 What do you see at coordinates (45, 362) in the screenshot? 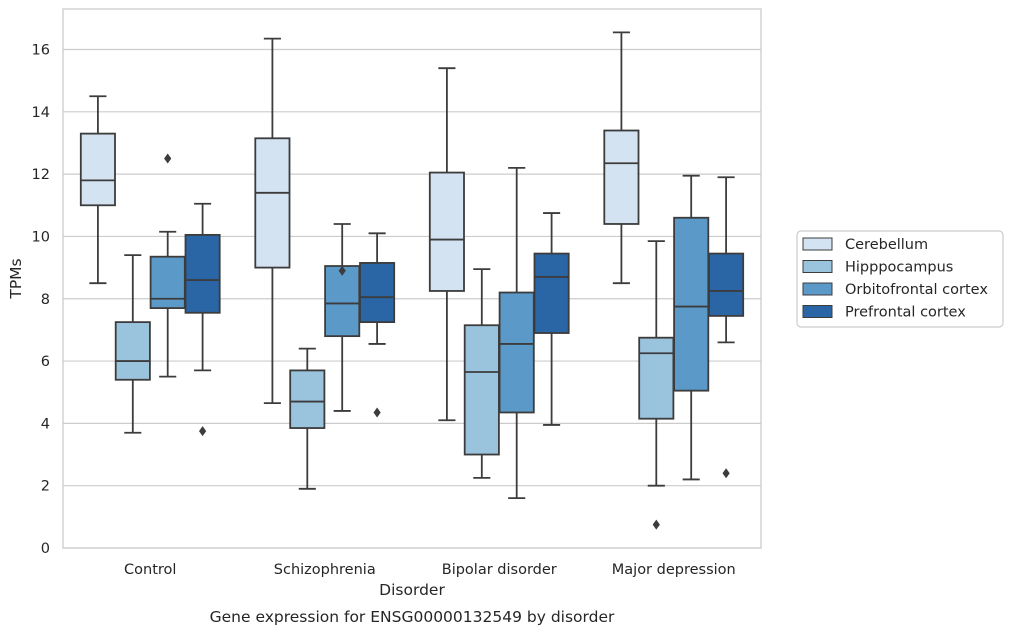
I see `y-tick-label: 6` at bounding box center [45, 362].